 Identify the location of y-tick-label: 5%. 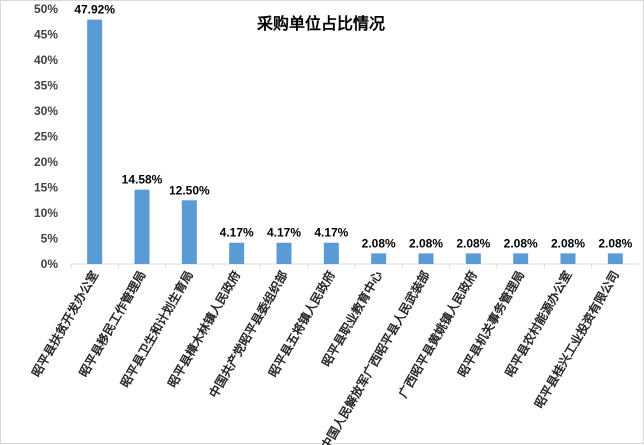
(50, 239).